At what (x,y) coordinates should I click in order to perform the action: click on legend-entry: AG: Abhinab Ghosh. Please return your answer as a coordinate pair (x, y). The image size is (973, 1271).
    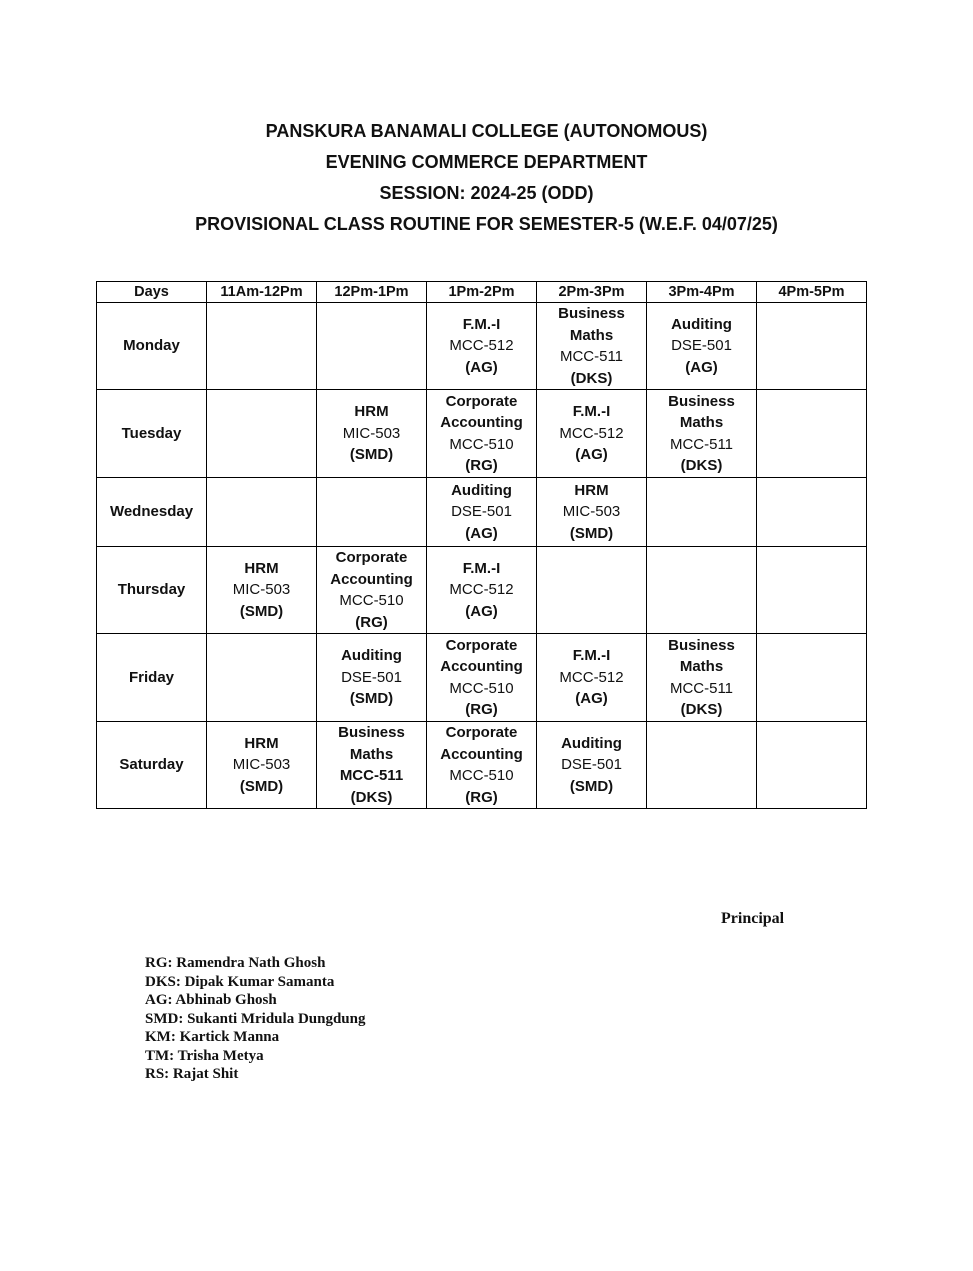
    Looking at the image, I should click on (211, 1000).